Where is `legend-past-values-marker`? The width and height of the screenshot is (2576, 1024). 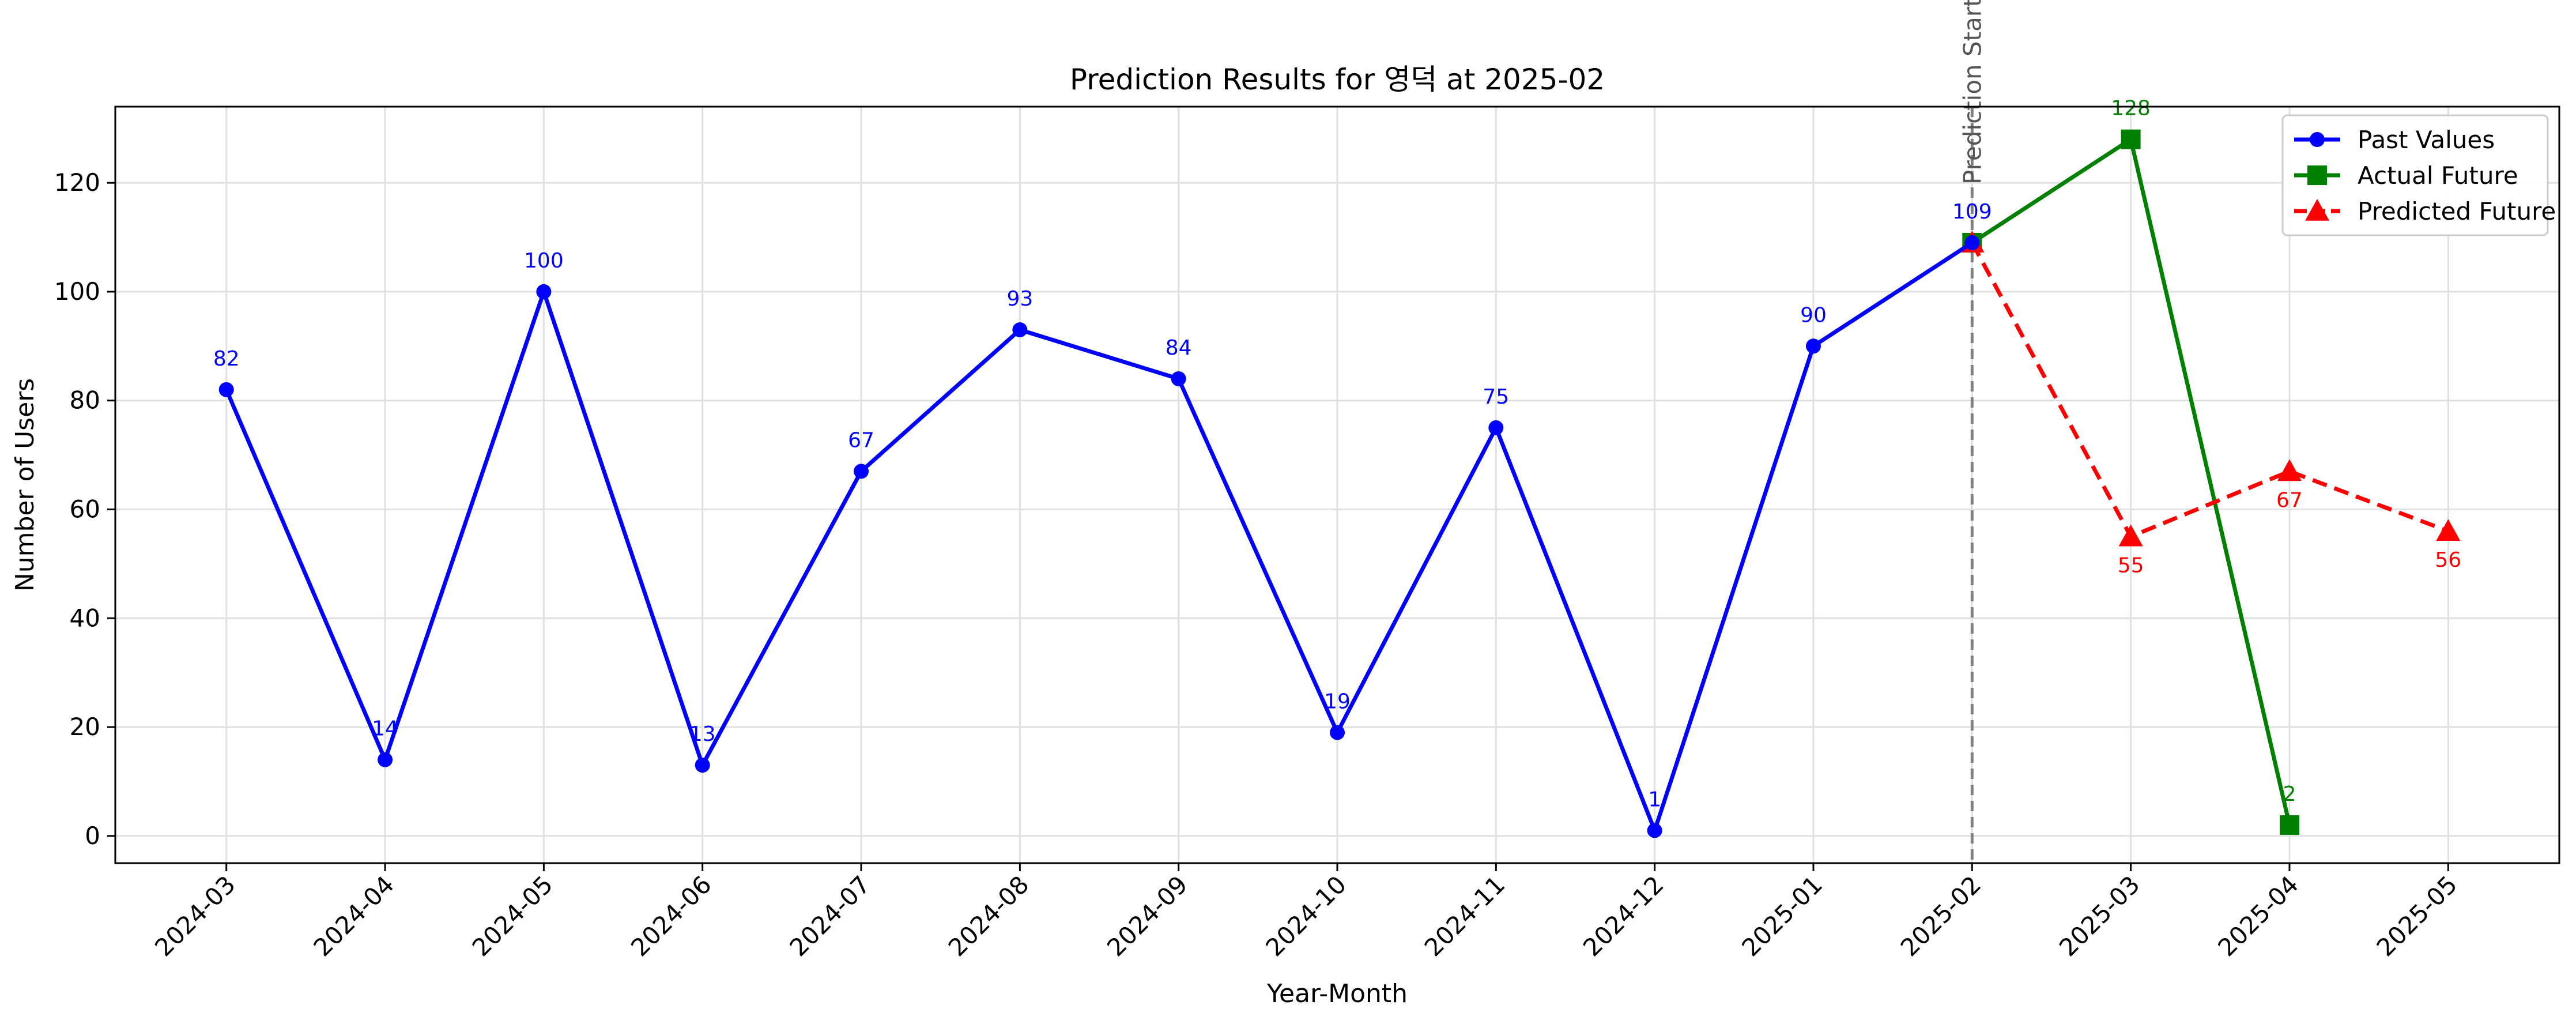
legend-past-values-marker is located at coordinates (2317, 139).